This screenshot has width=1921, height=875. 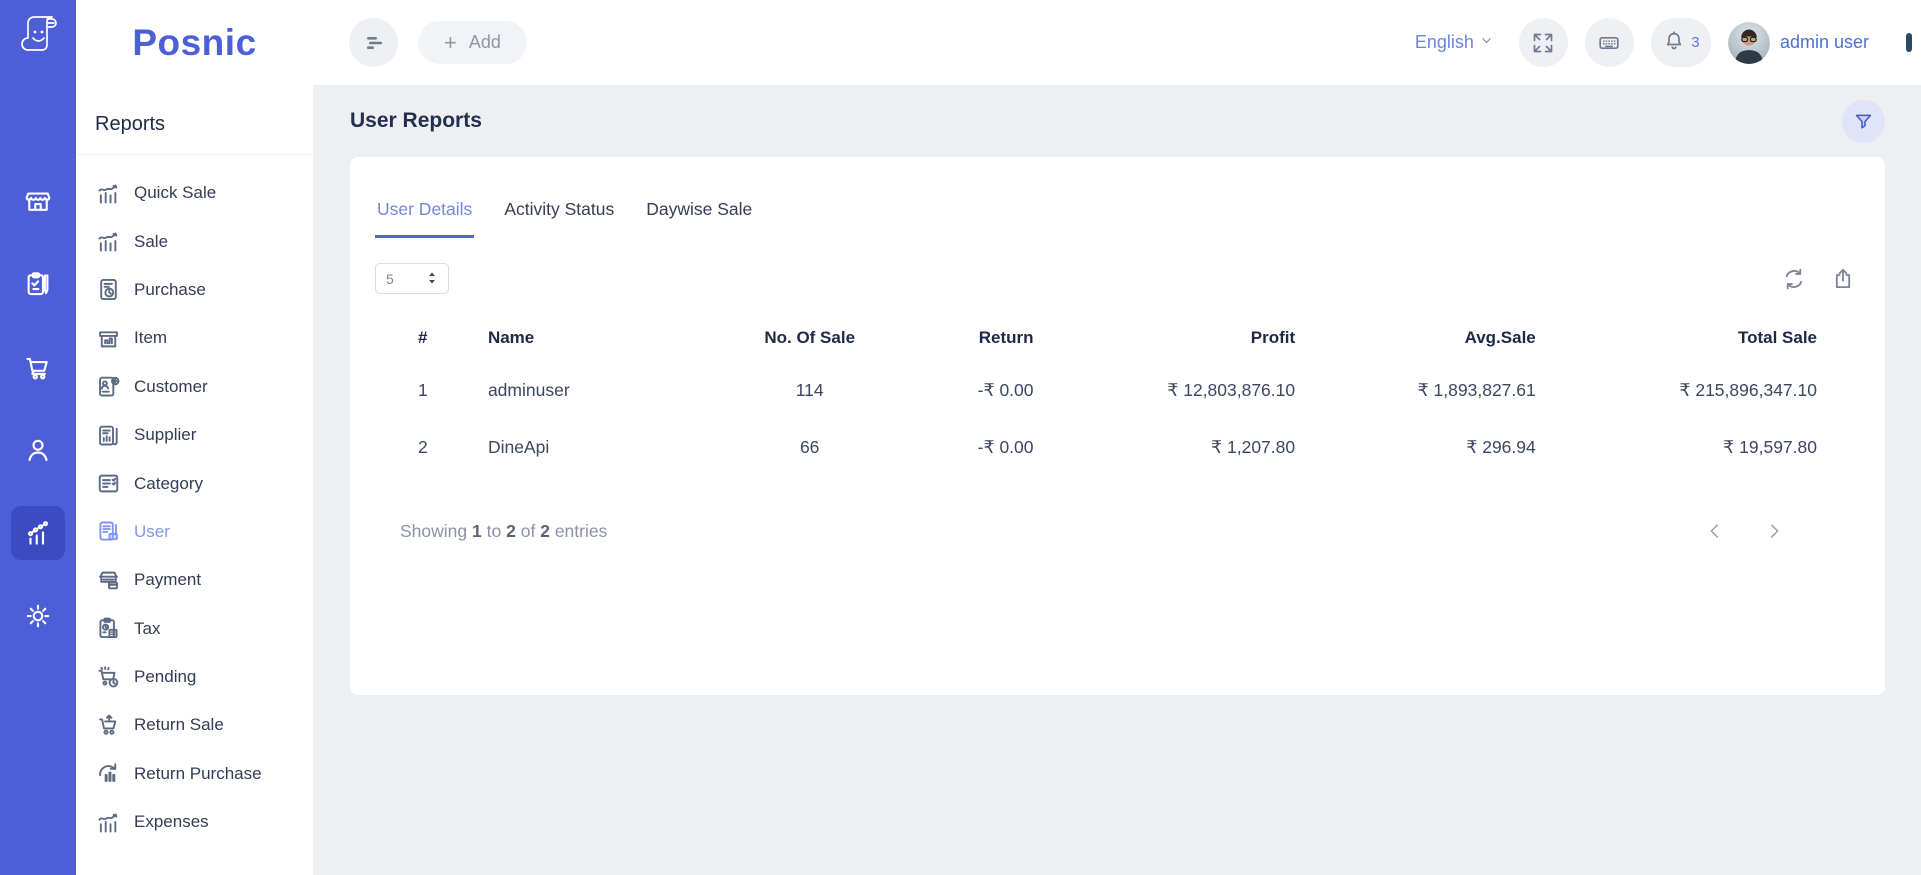 What do you see at coordinates (38, 201) in the screenshot?
I see `rail-item-store` at bounding box center [38, 201].